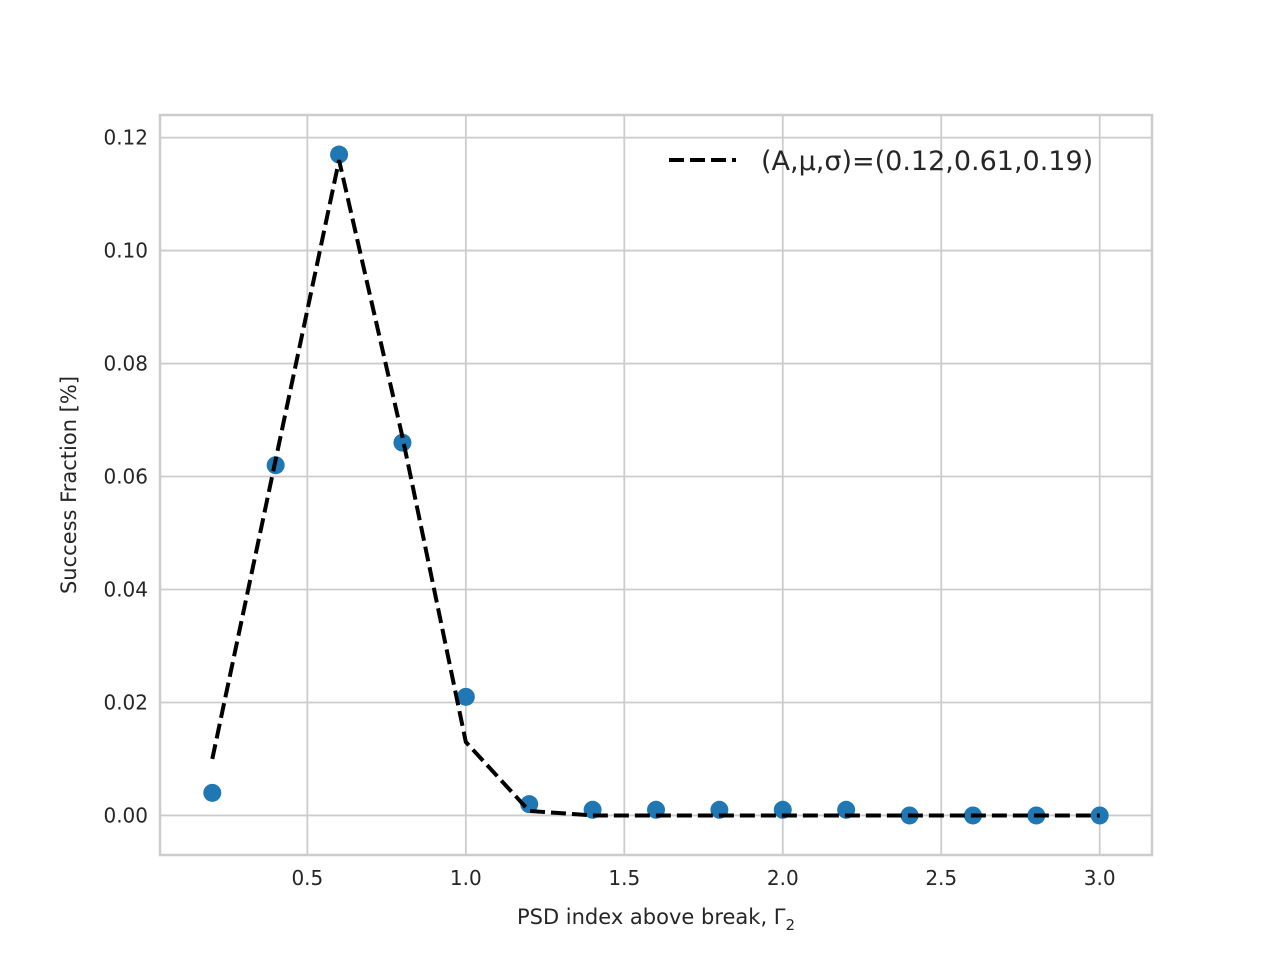 This screenshot has height=960, width=1280. I want to click on x-tick-label: 3.0, so click(1100, 878).